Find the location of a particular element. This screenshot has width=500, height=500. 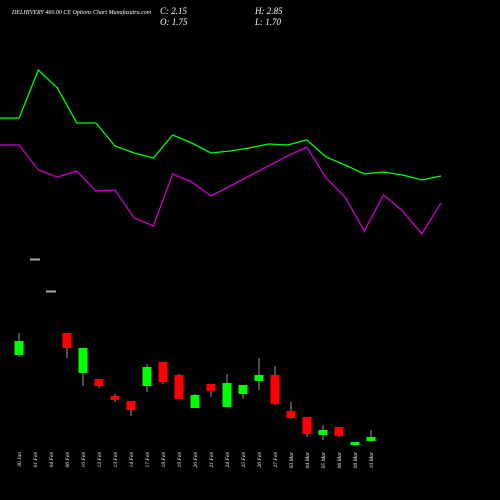

x-tick-label: 18 Feb is located at coordinates (164, 460).